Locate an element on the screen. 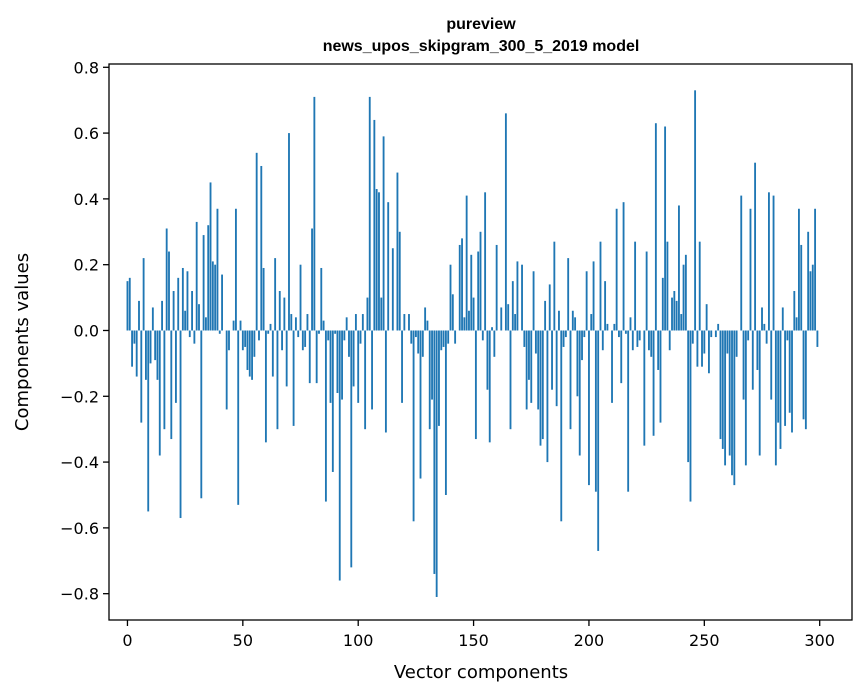 This screenshot has height=696, width=867. x-axis-label: Vector components is located at coordinates (481, 672).